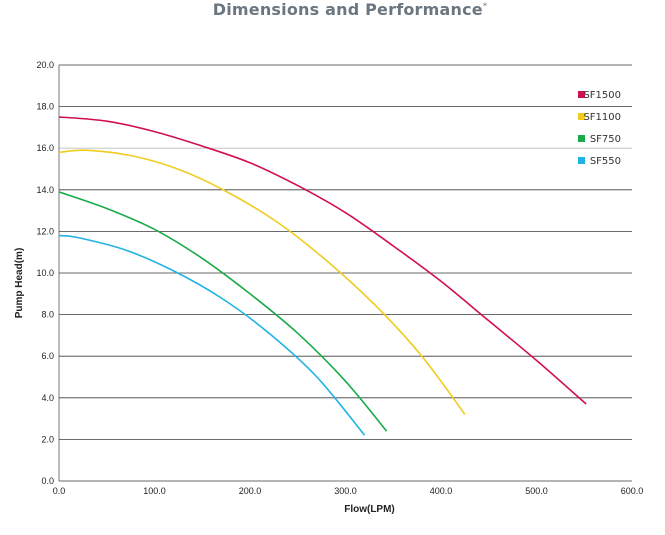 This screenshot has height=535, width=665. I want to click on title-footnote-mark: *, so click(485, 6).